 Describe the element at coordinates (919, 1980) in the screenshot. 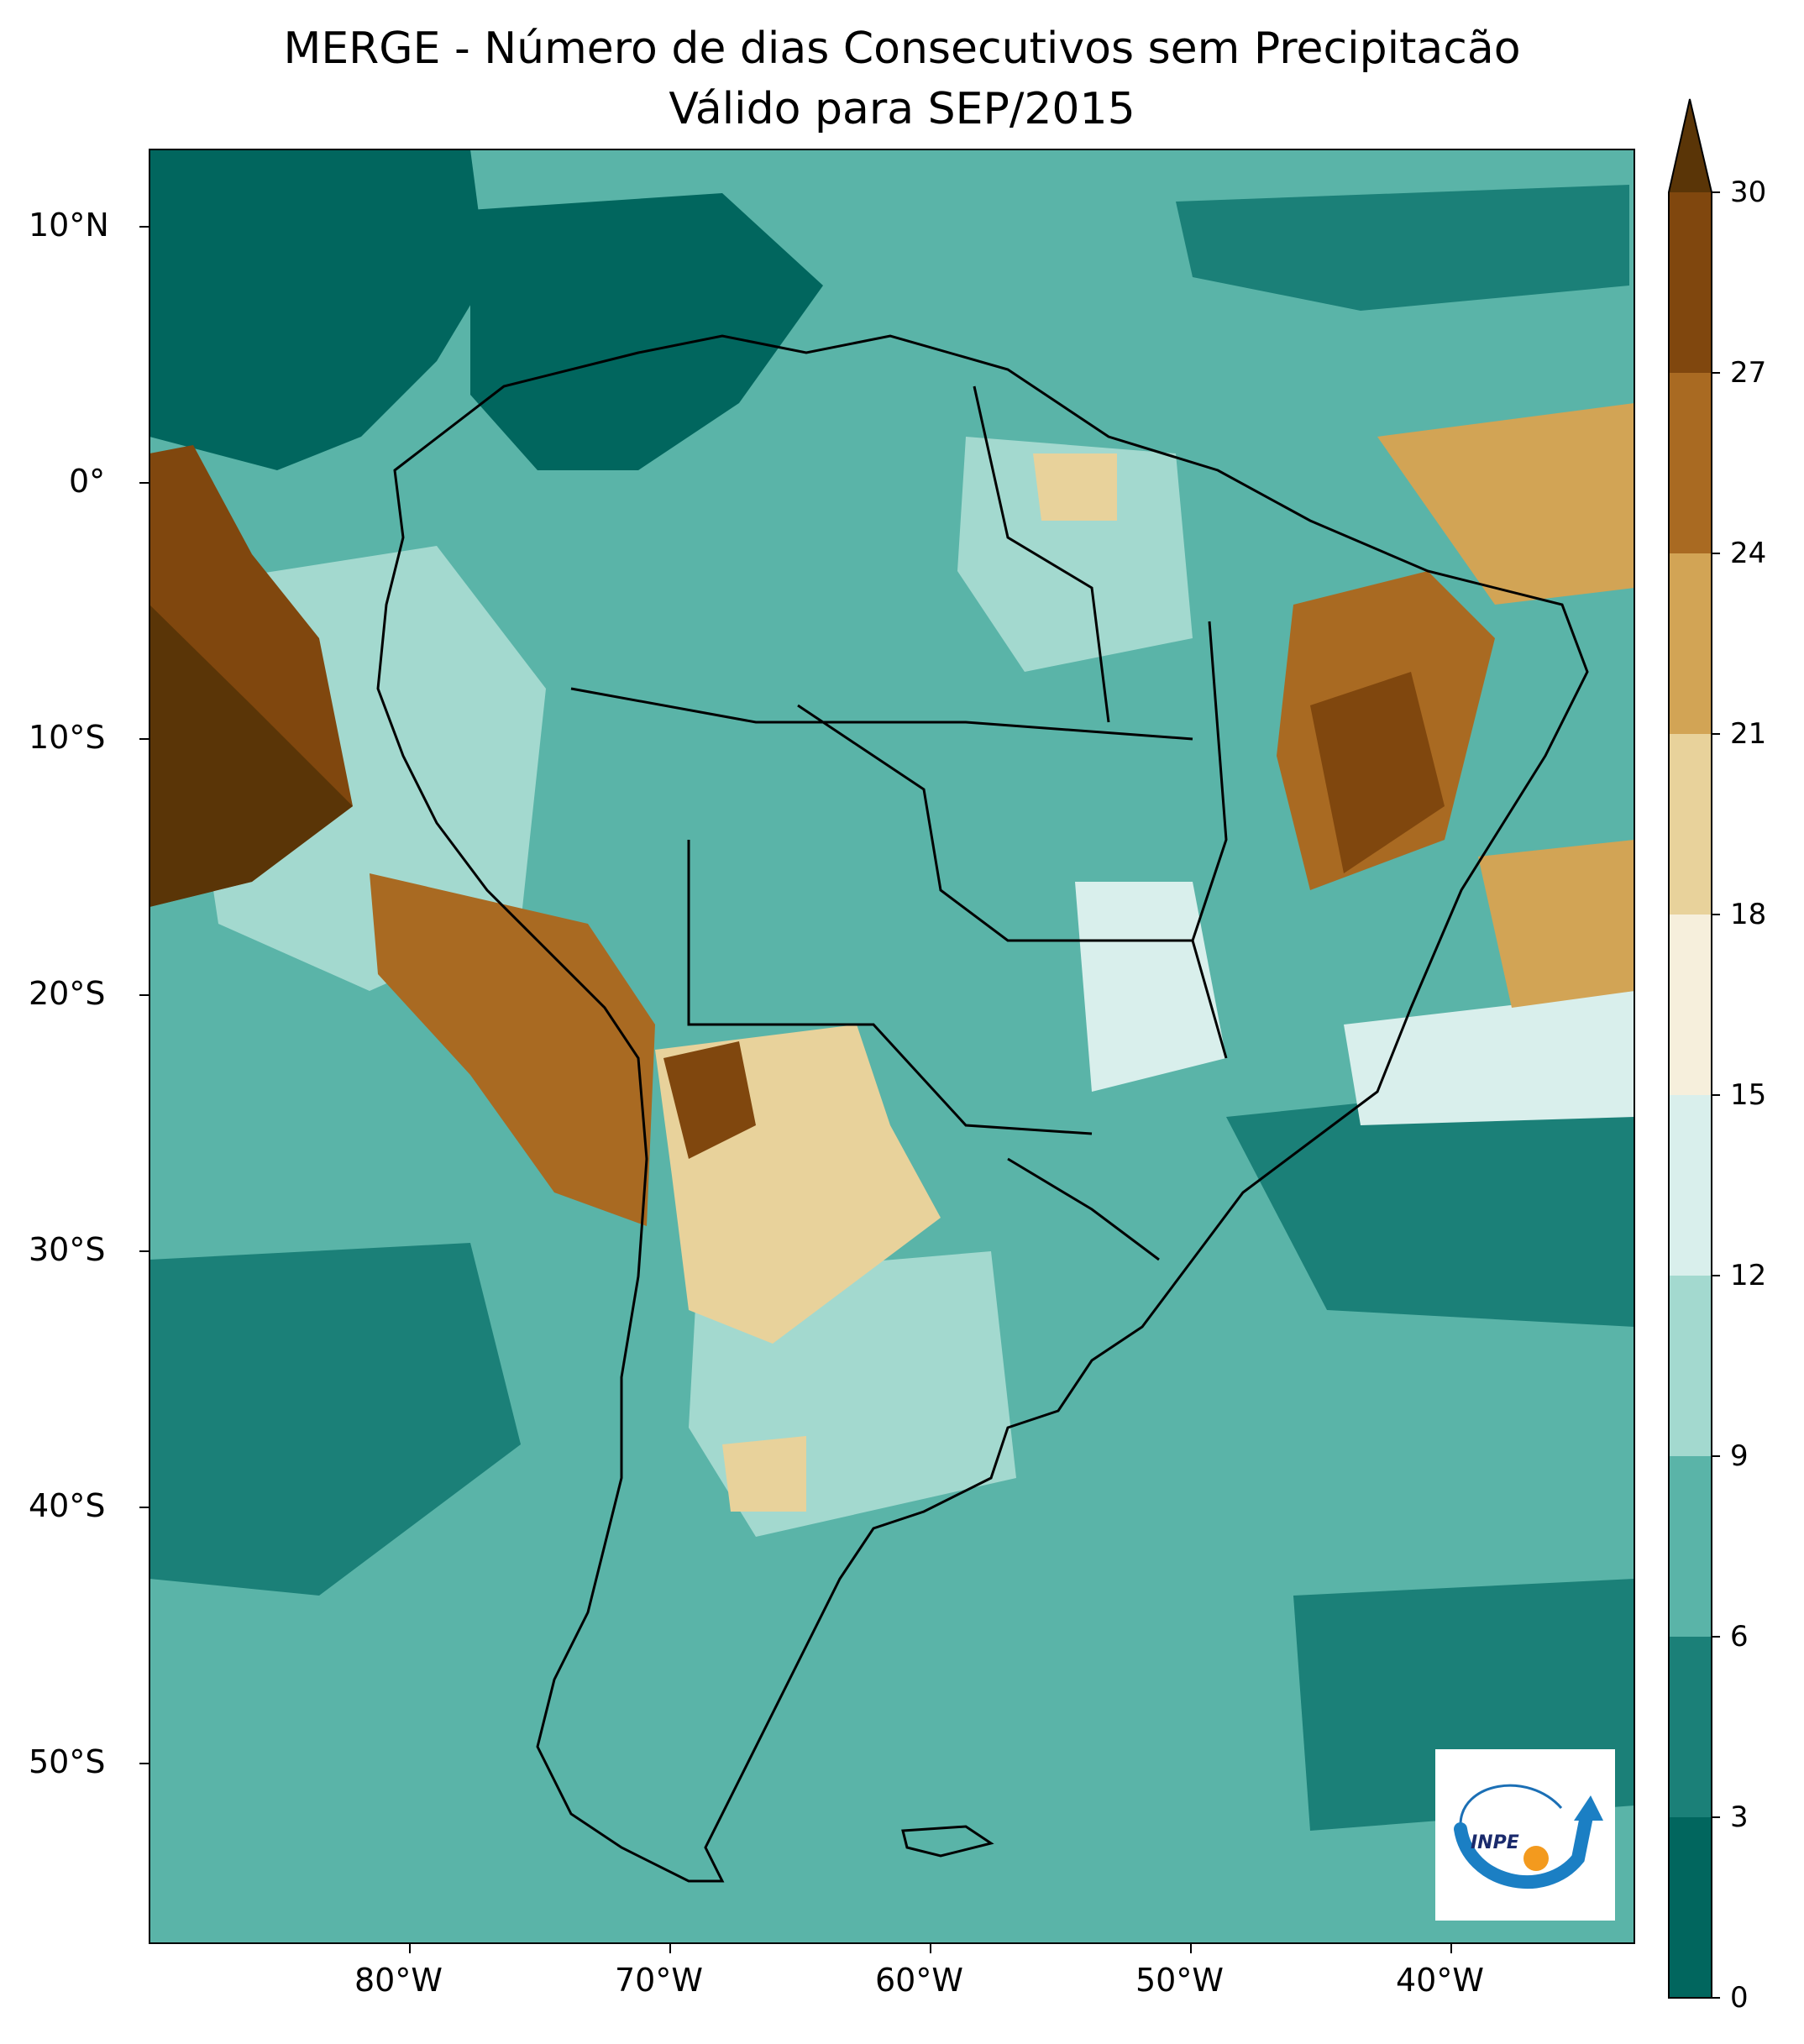

I see `lon-label: 60°W` at that location.